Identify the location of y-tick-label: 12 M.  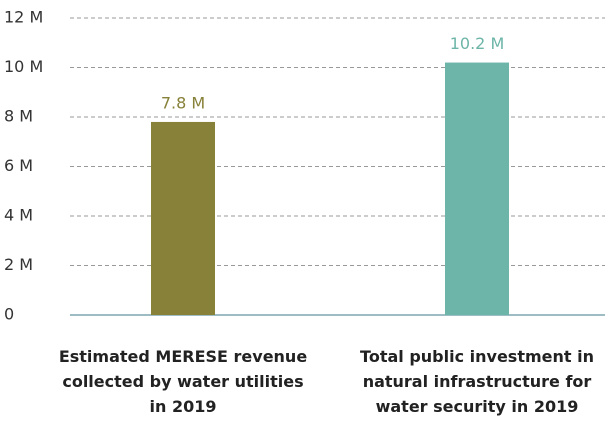
(23, 17).